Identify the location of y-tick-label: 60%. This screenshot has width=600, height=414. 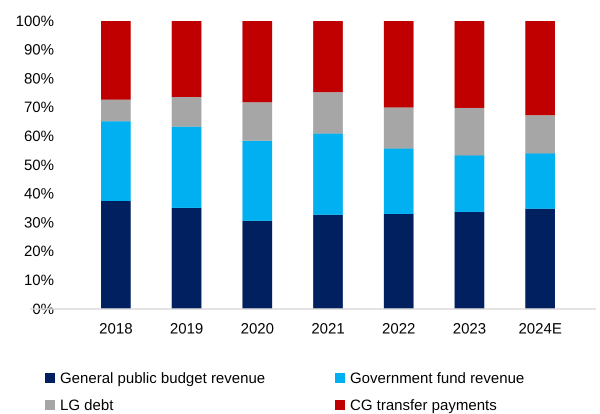
(39, 136).